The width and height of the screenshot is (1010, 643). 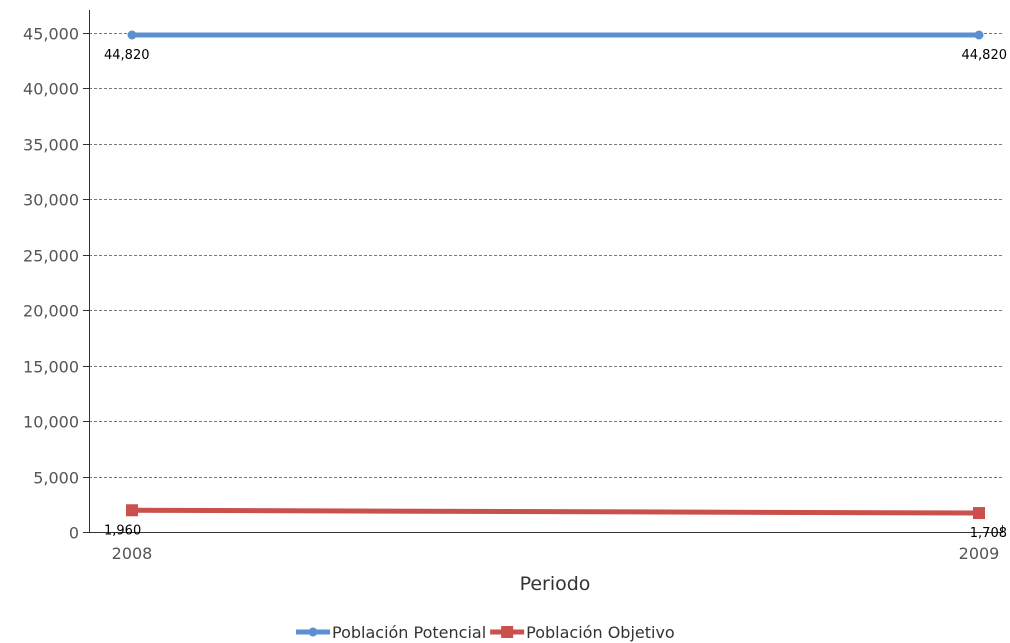 I want to click on y-tick-label: 40,000, so click(x=51, y=89).